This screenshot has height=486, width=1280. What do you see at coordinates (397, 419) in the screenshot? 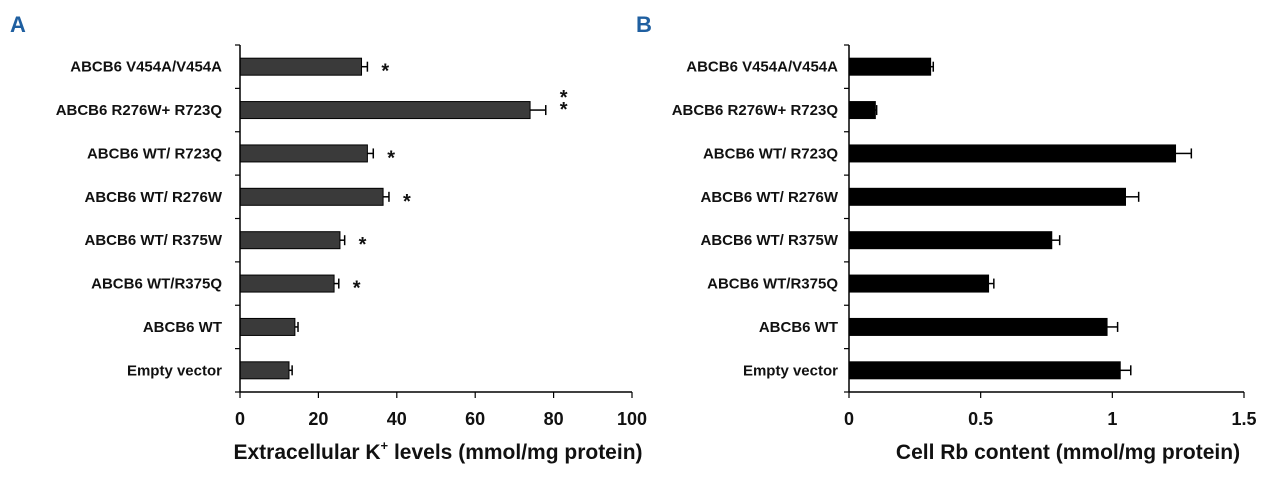
I see `panel-a-x-tick-label: 40` at bounding box center [397, 419].